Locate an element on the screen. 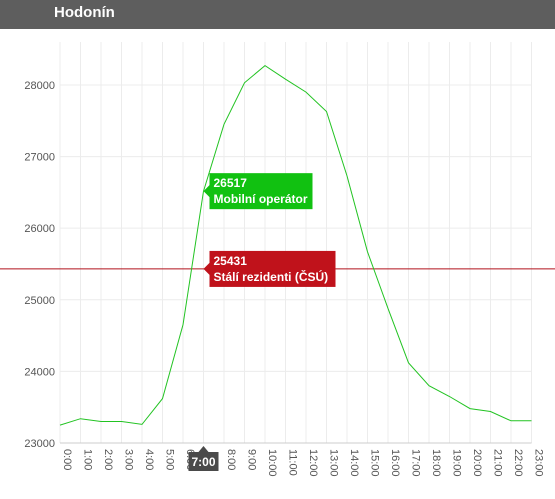  header-bar: Hodonín is located at coordinates (277, 14).